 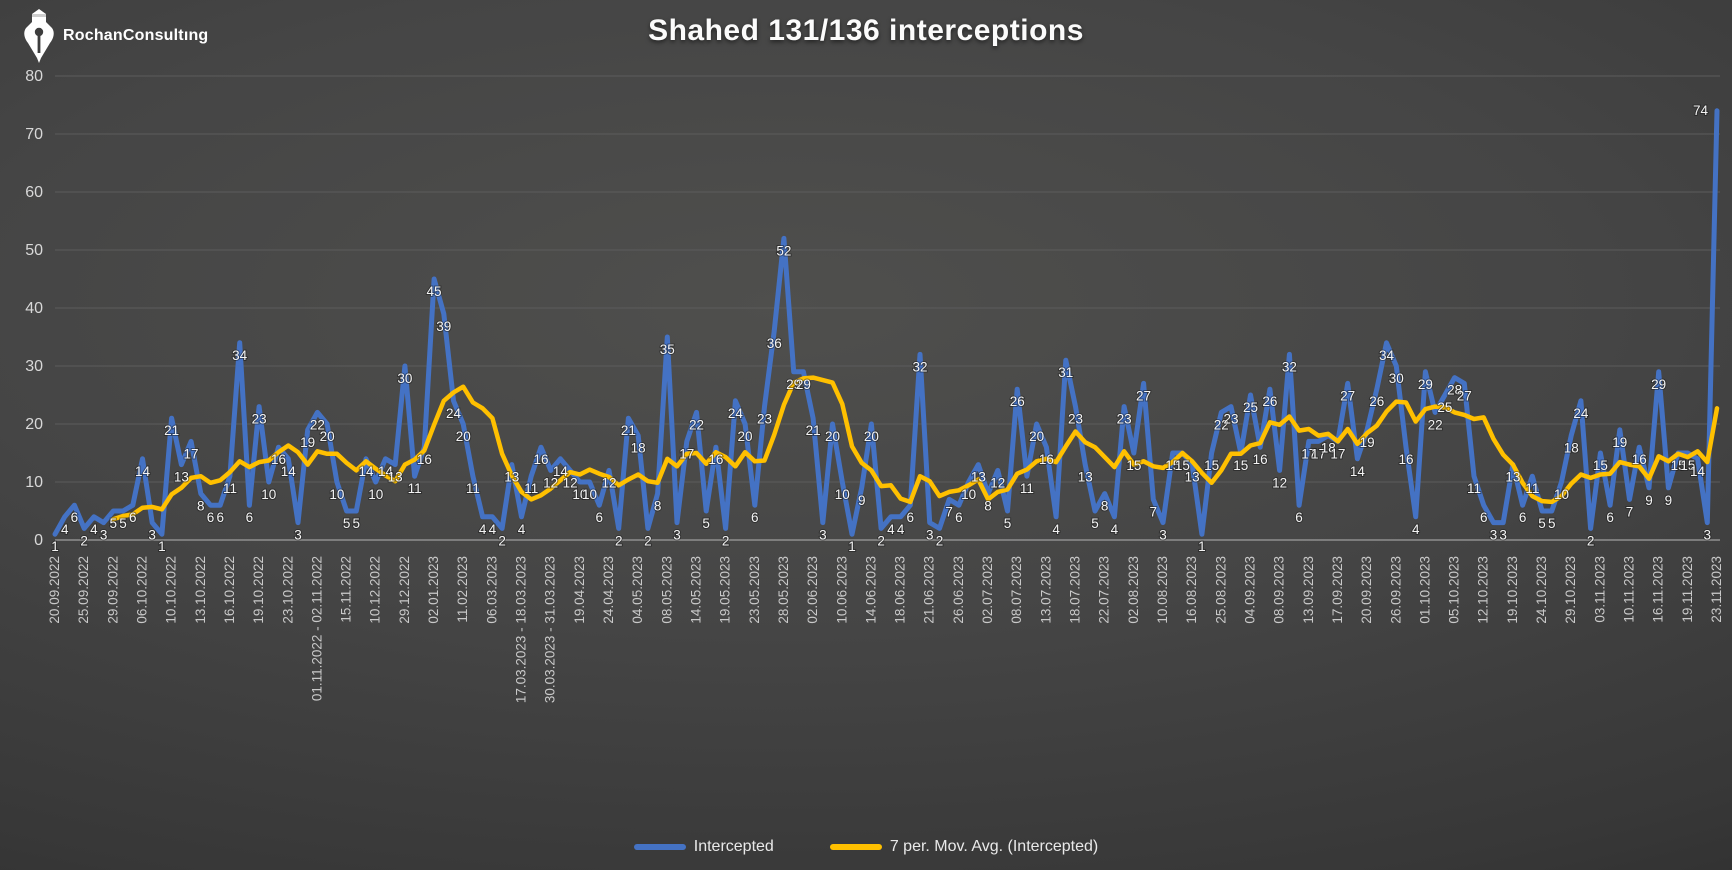 I want to click on x-tick-label: 14.06.2023, so click(x=870, y=590).